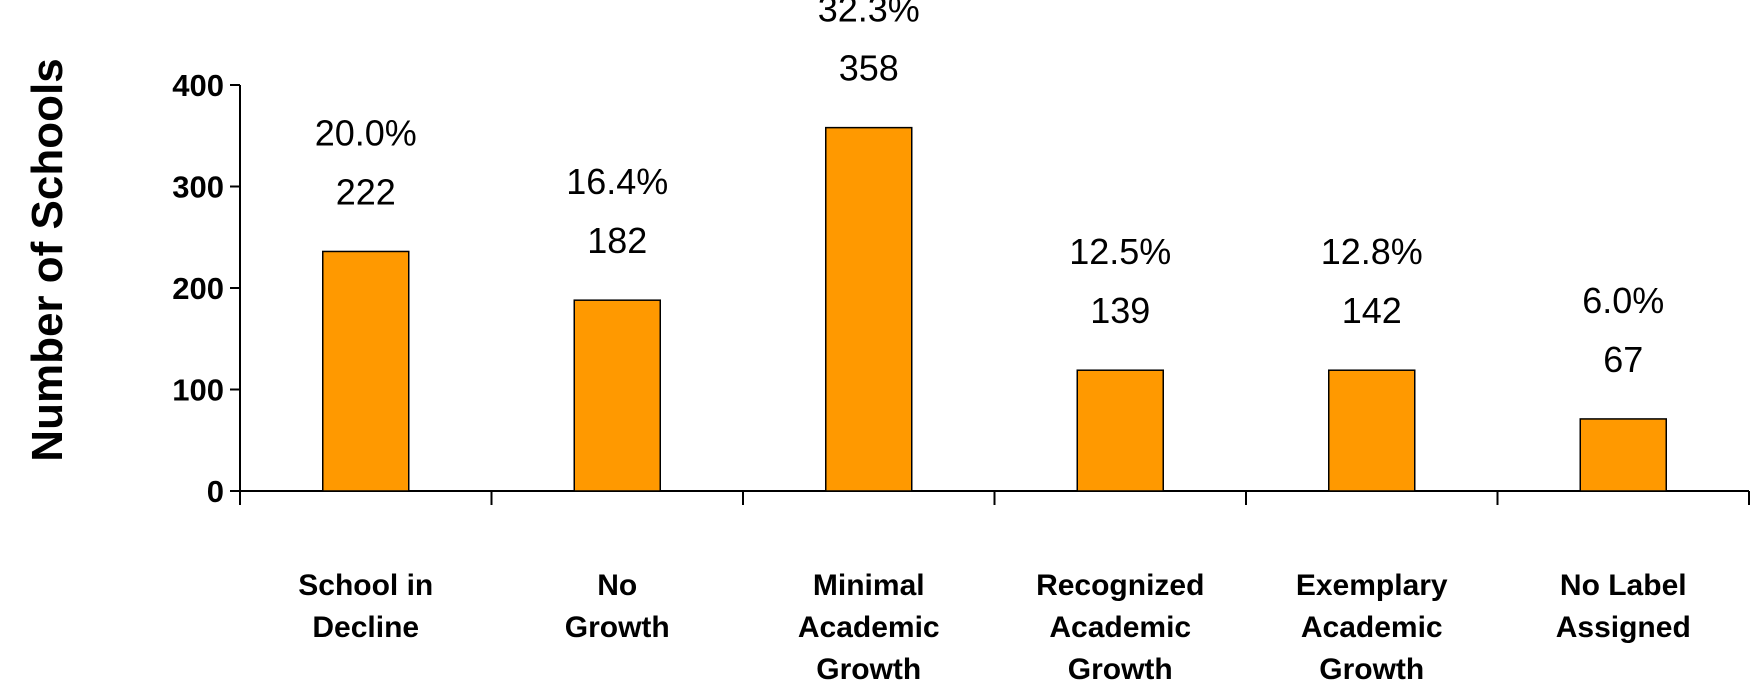 The width and height of the screenshot is (1756, 689). I want to click on category-label: Minimal, so click(869, 585).